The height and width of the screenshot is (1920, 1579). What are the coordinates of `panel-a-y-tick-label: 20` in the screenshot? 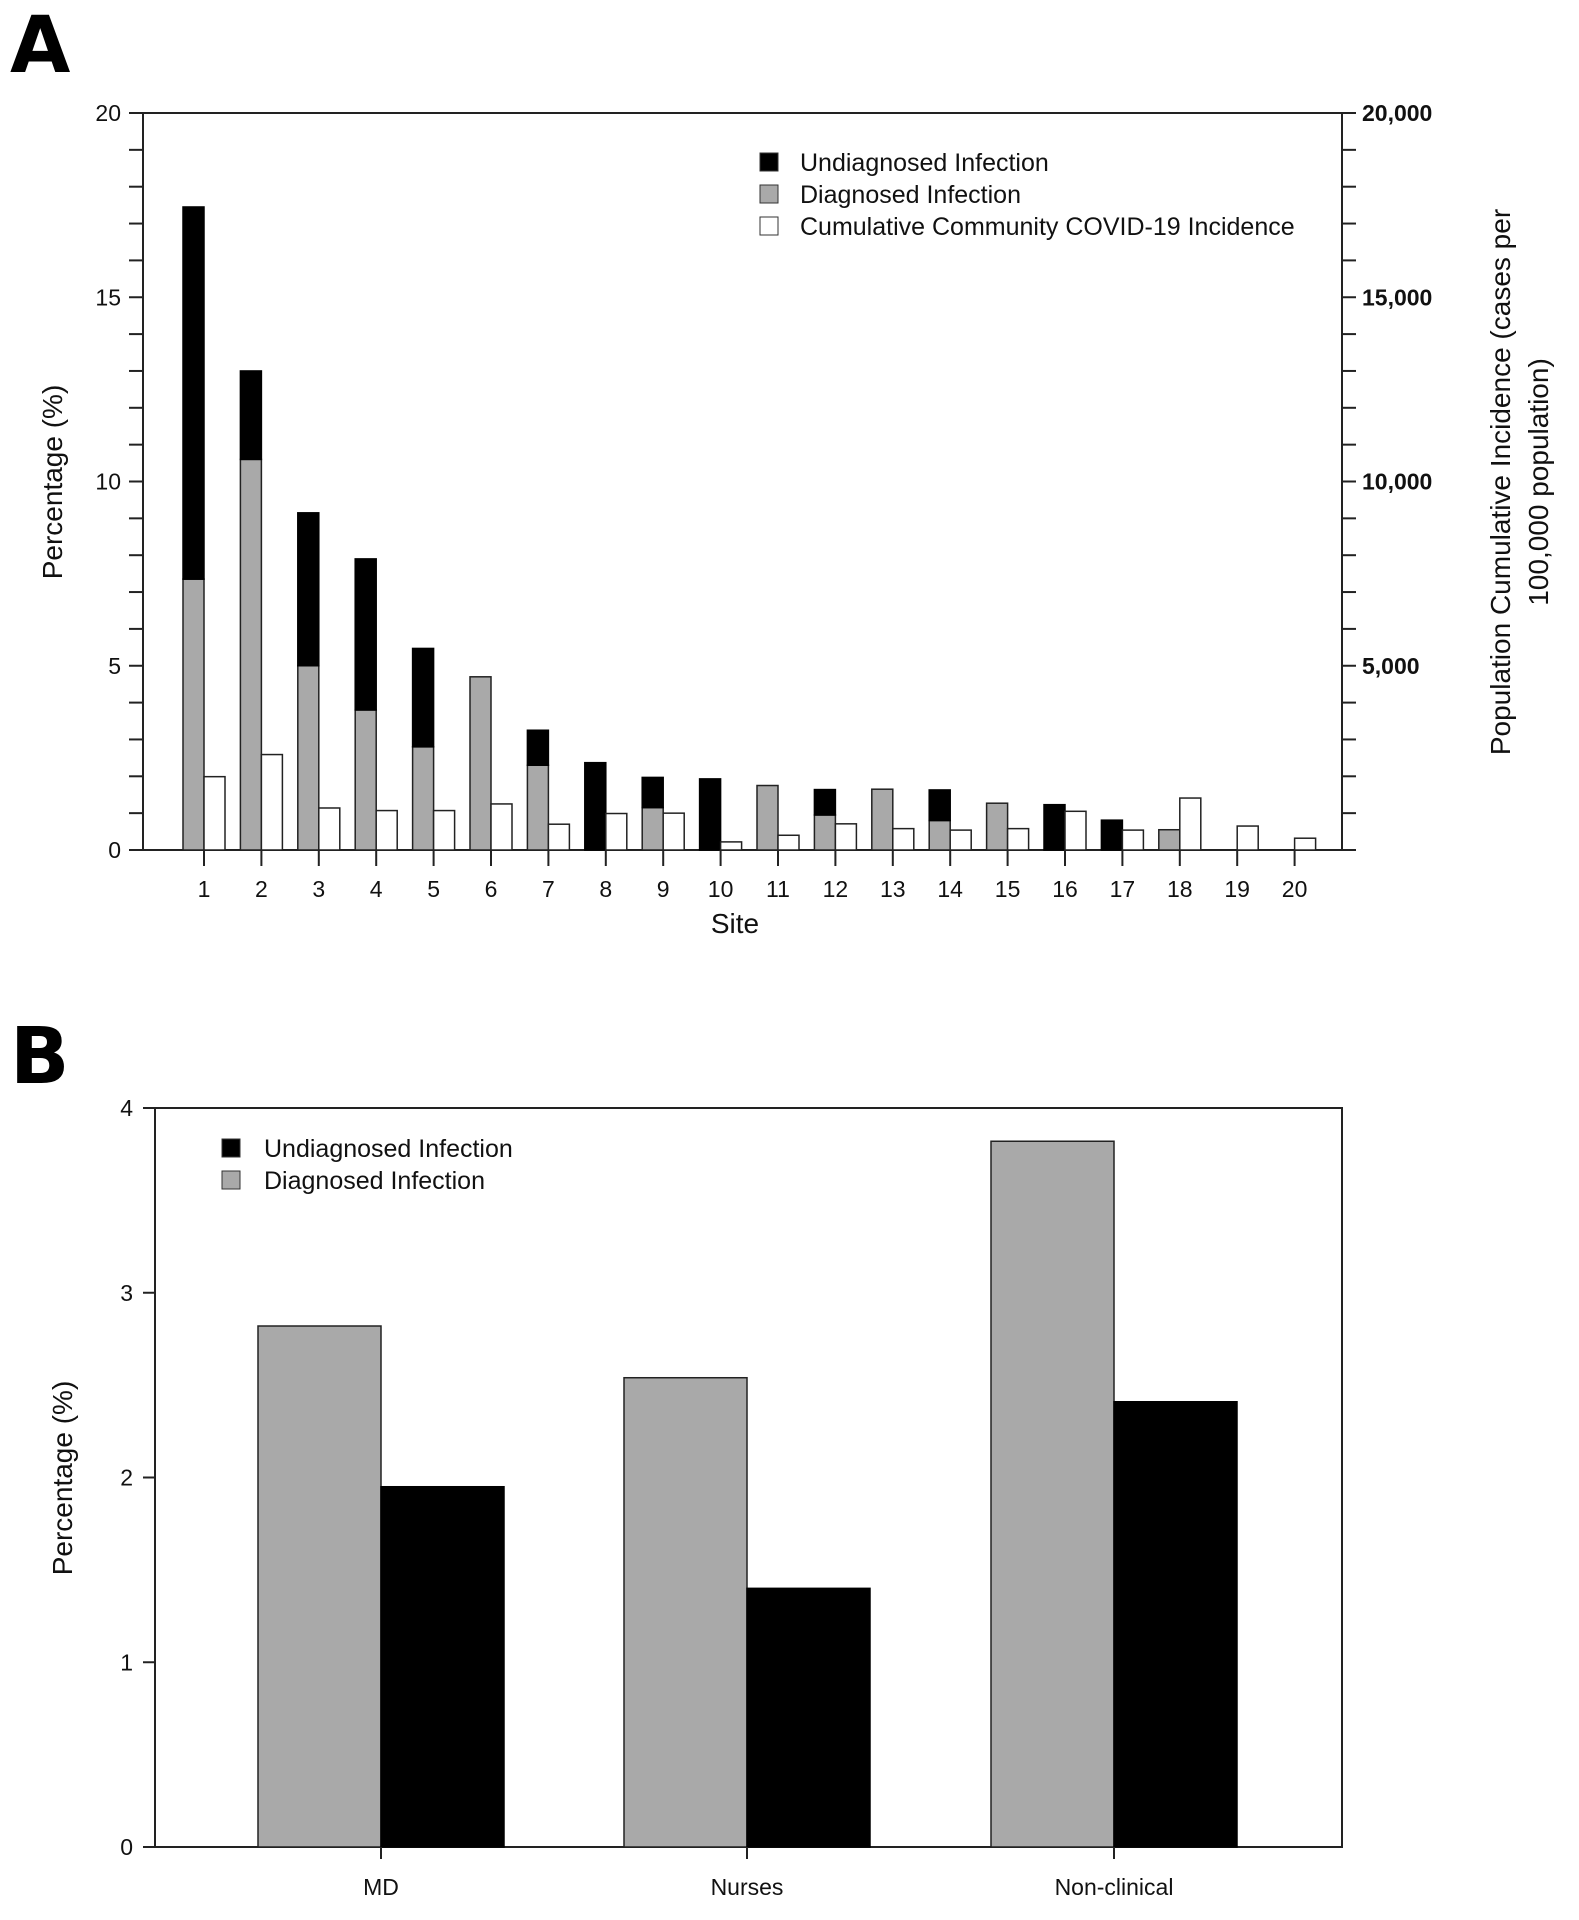 It's located at (108, 113).